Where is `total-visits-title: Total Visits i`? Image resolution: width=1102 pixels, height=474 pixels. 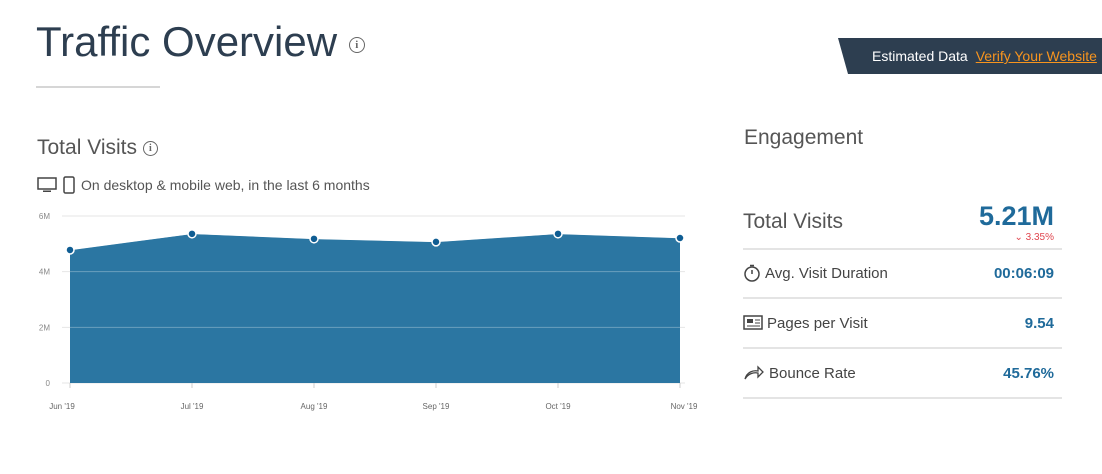
total-visits-title: Total Visits i is located at coordinates (97, 148).